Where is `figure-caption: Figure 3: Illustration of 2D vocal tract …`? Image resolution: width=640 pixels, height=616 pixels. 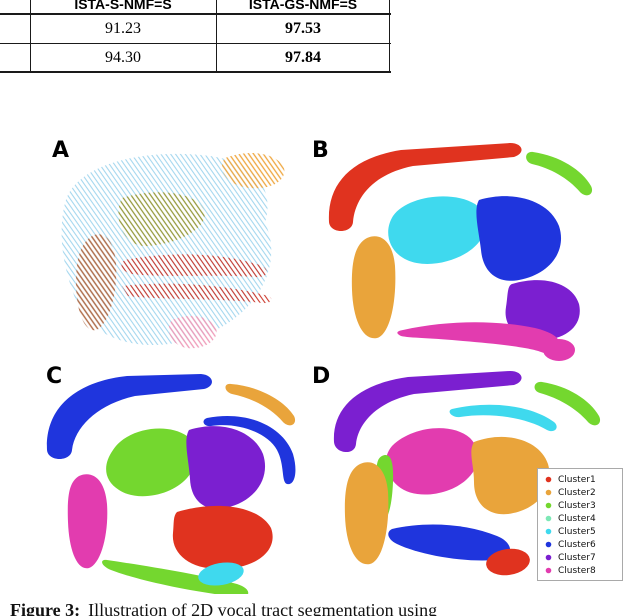 figure-caption: Figure 3: Illustration of 2D vocal tract … is located at coordinates (323, 608).